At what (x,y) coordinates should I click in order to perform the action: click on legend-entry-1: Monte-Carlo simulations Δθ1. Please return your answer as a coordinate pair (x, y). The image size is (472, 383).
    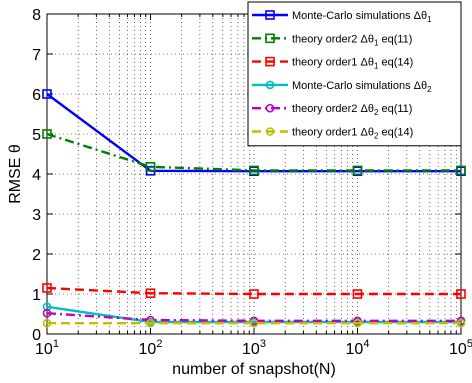
    Looking at the image, I should click on (342, 17).